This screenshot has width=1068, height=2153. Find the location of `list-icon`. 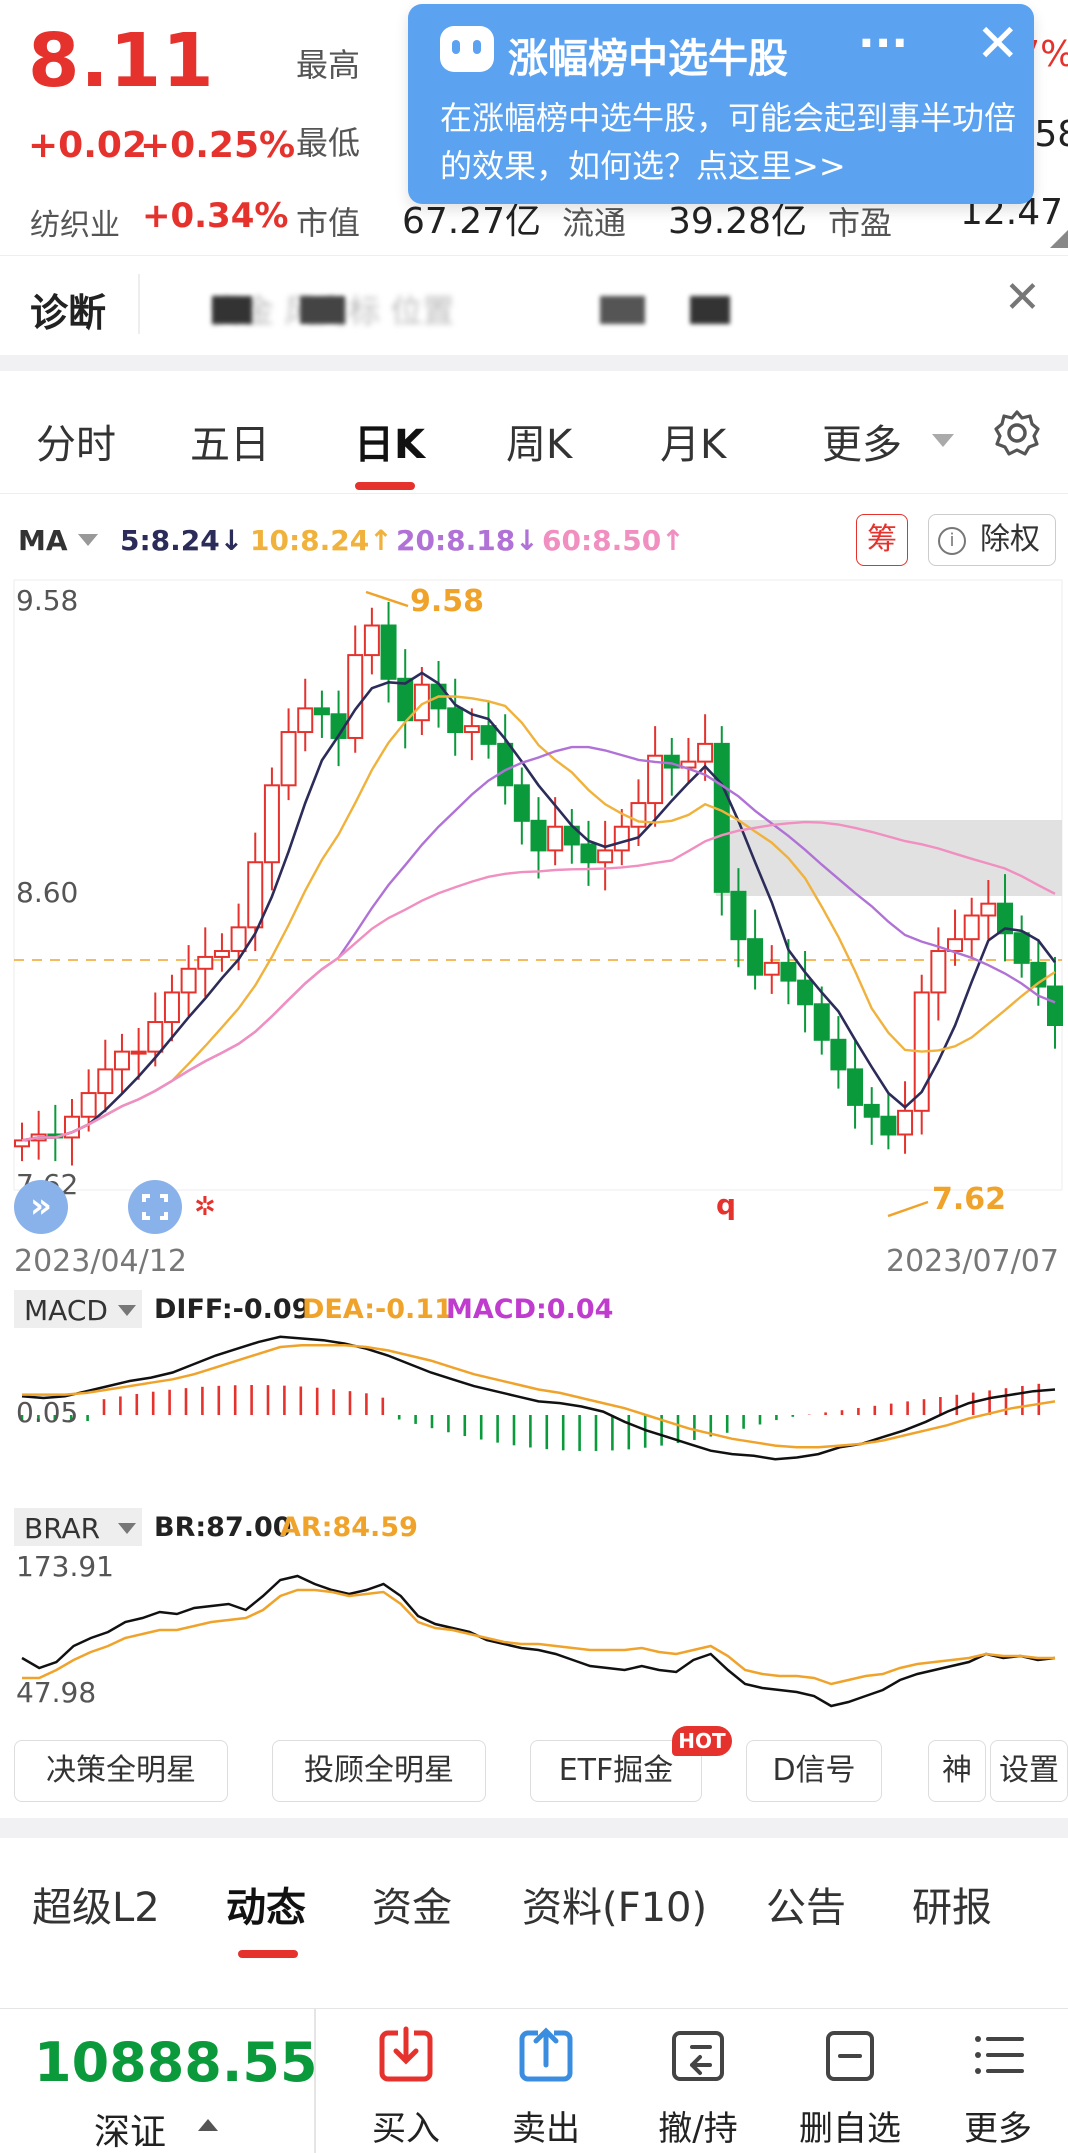

list-icon is located at coordinates (999, 2055).